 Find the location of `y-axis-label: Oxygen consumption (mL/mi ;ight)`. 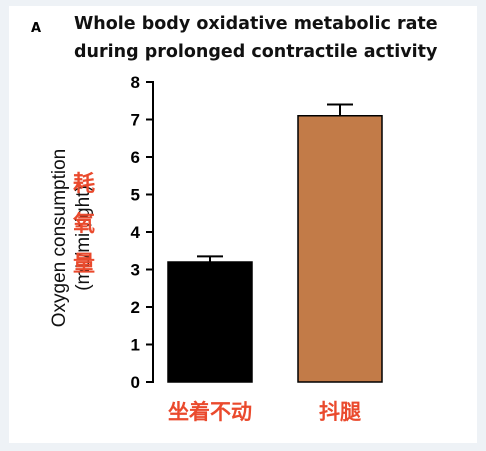

y-axis-label: Oxygen consumption (mL/mi ;ight) is located at coordinates (71, 238).